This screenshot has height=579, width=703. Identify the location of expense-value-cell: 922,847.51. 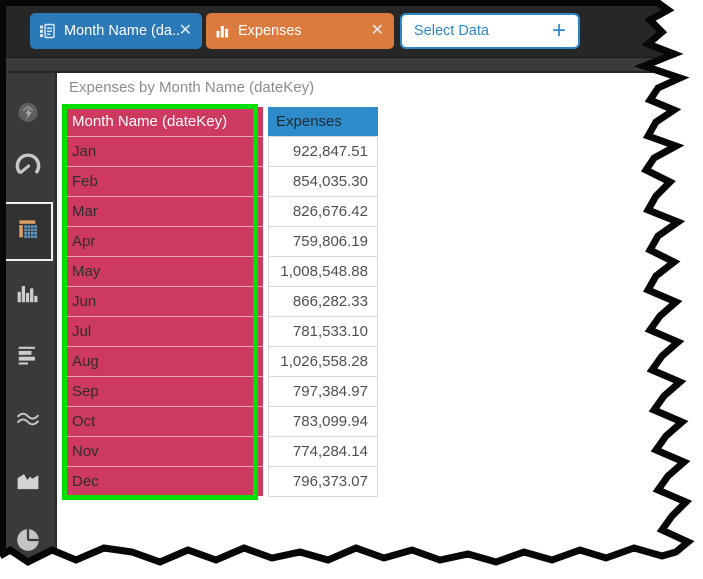
(323, 151).